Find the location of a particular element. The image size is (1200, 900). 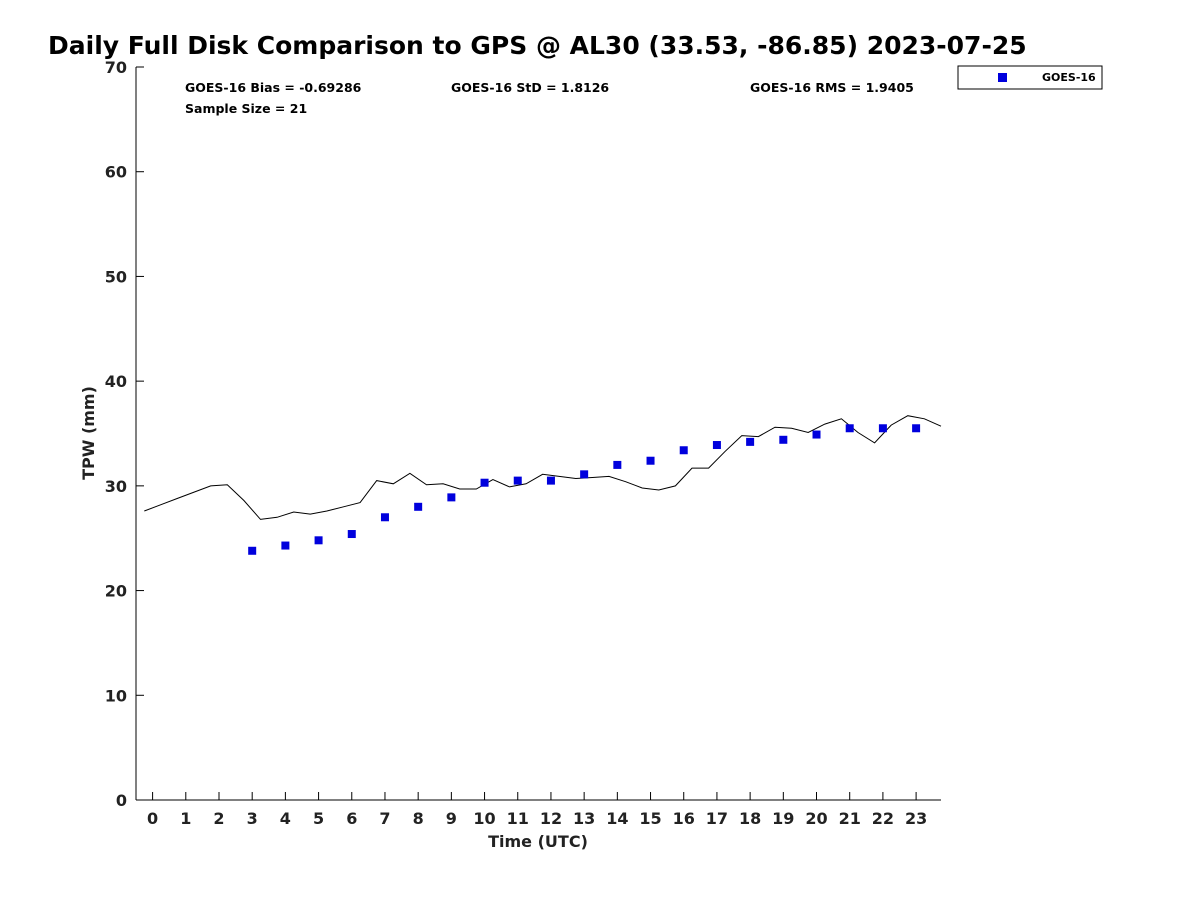

x-tick-label: 15 is located at coordinates (650, 818).